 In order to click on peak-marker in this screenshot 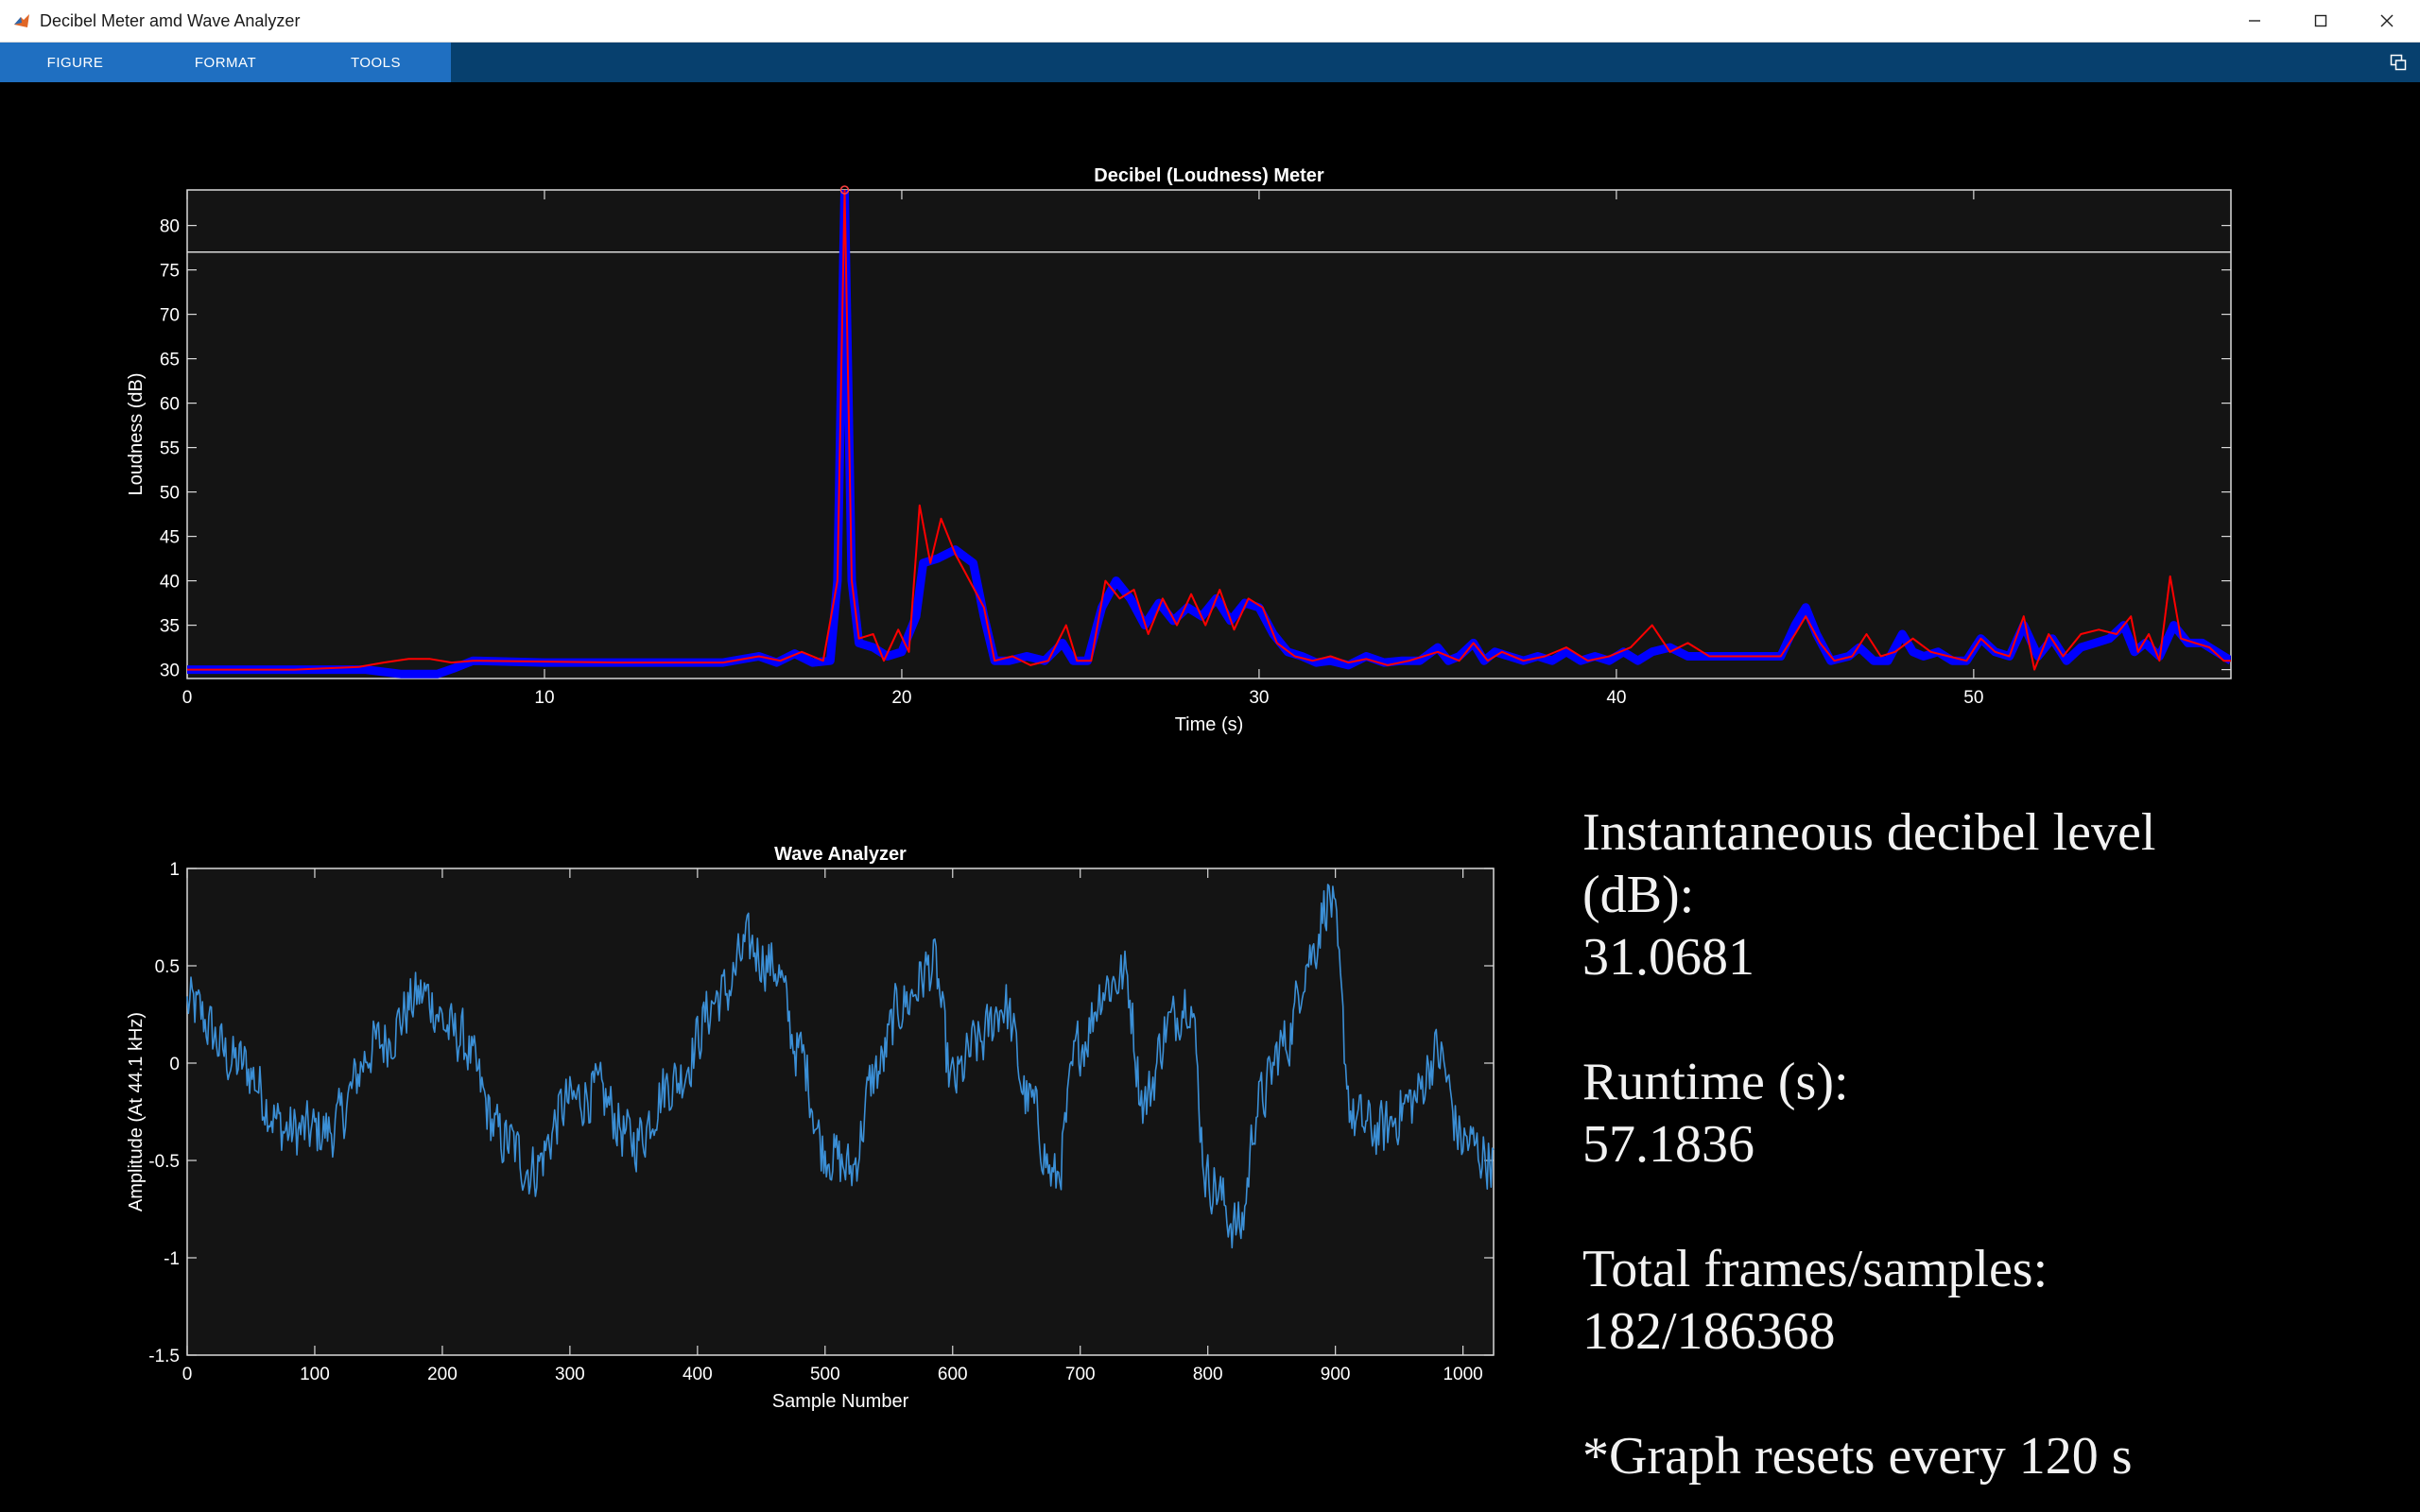, I will do `click(845, 190)`.